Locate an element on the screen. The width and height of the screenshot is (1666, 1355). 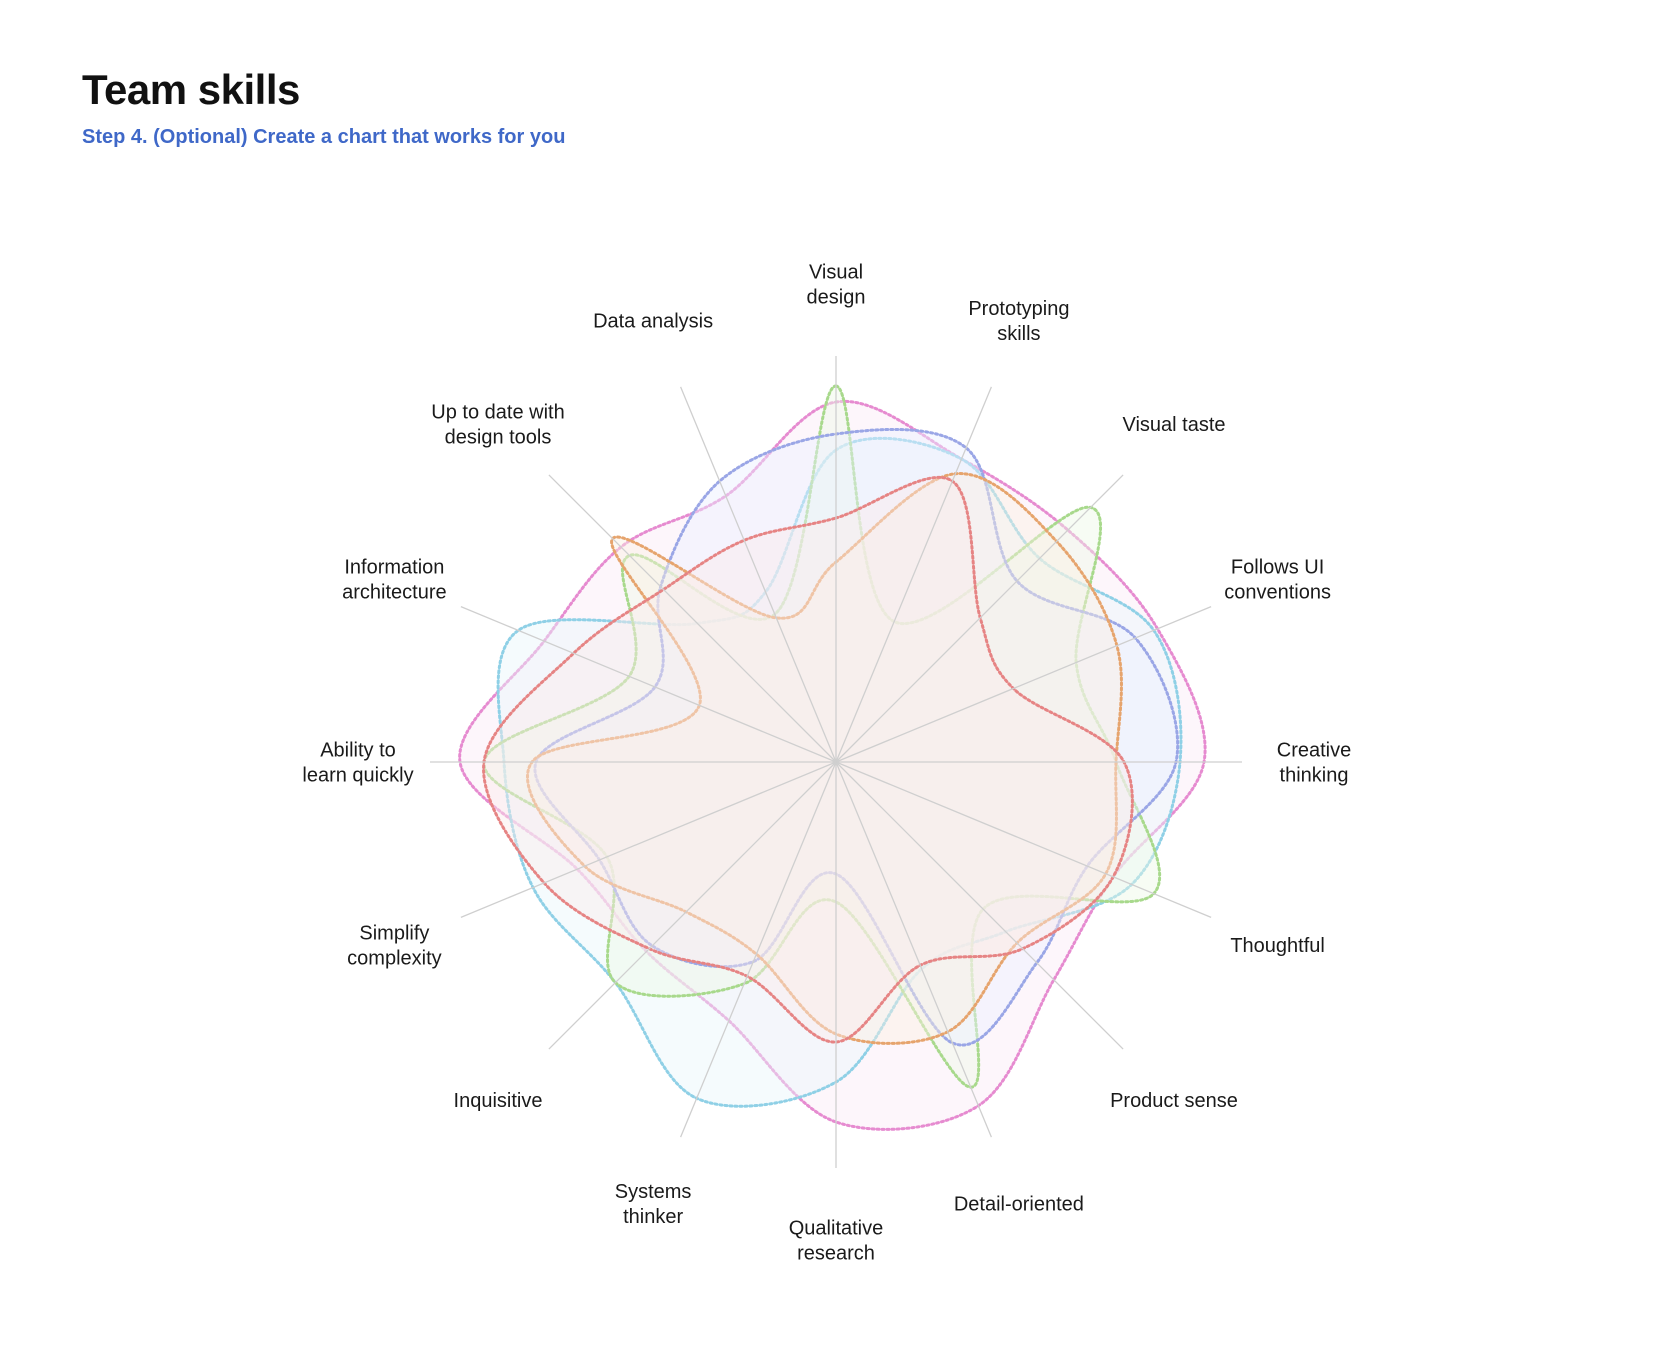
axis-label-line: Thoughtful is located at coordinates (1277, 946).